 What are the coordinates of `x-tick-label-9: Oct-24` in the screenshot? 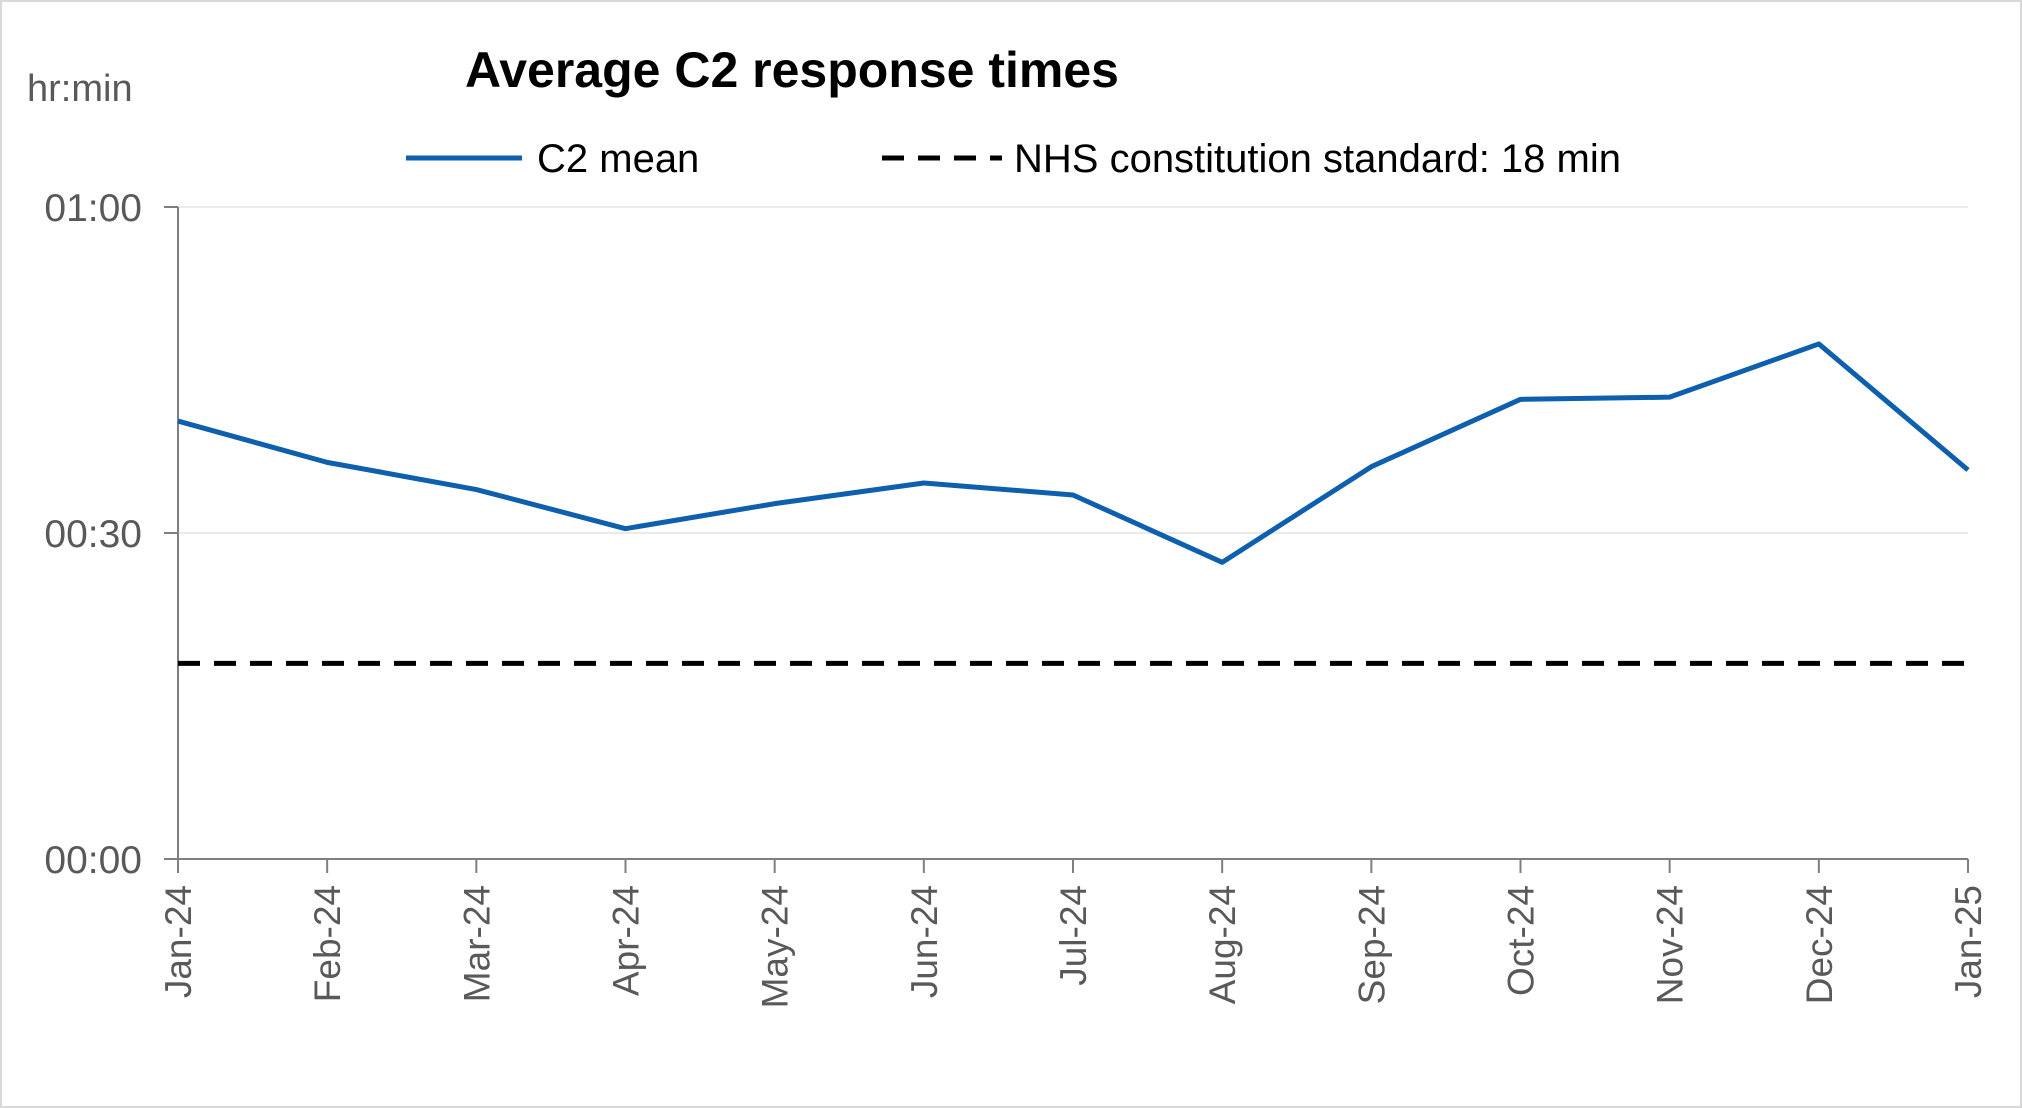 It's located at (1521, 940).